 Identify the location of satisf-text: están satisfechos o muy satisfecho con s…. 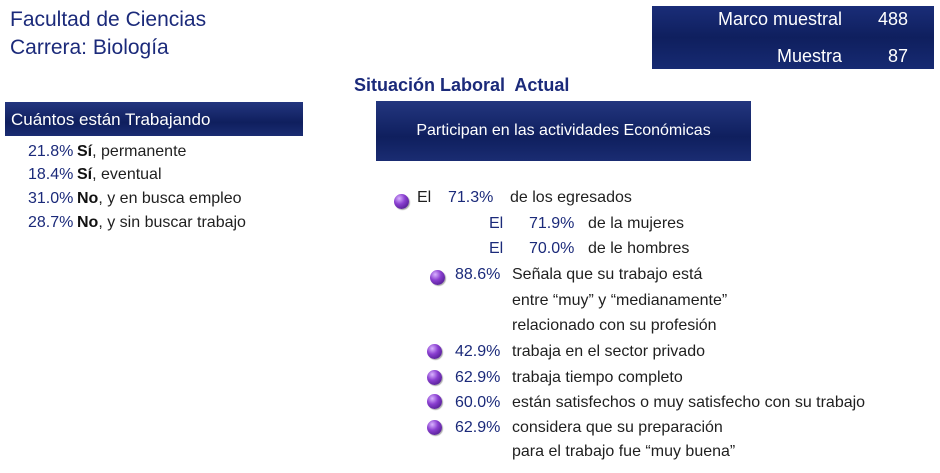
(689, 402).